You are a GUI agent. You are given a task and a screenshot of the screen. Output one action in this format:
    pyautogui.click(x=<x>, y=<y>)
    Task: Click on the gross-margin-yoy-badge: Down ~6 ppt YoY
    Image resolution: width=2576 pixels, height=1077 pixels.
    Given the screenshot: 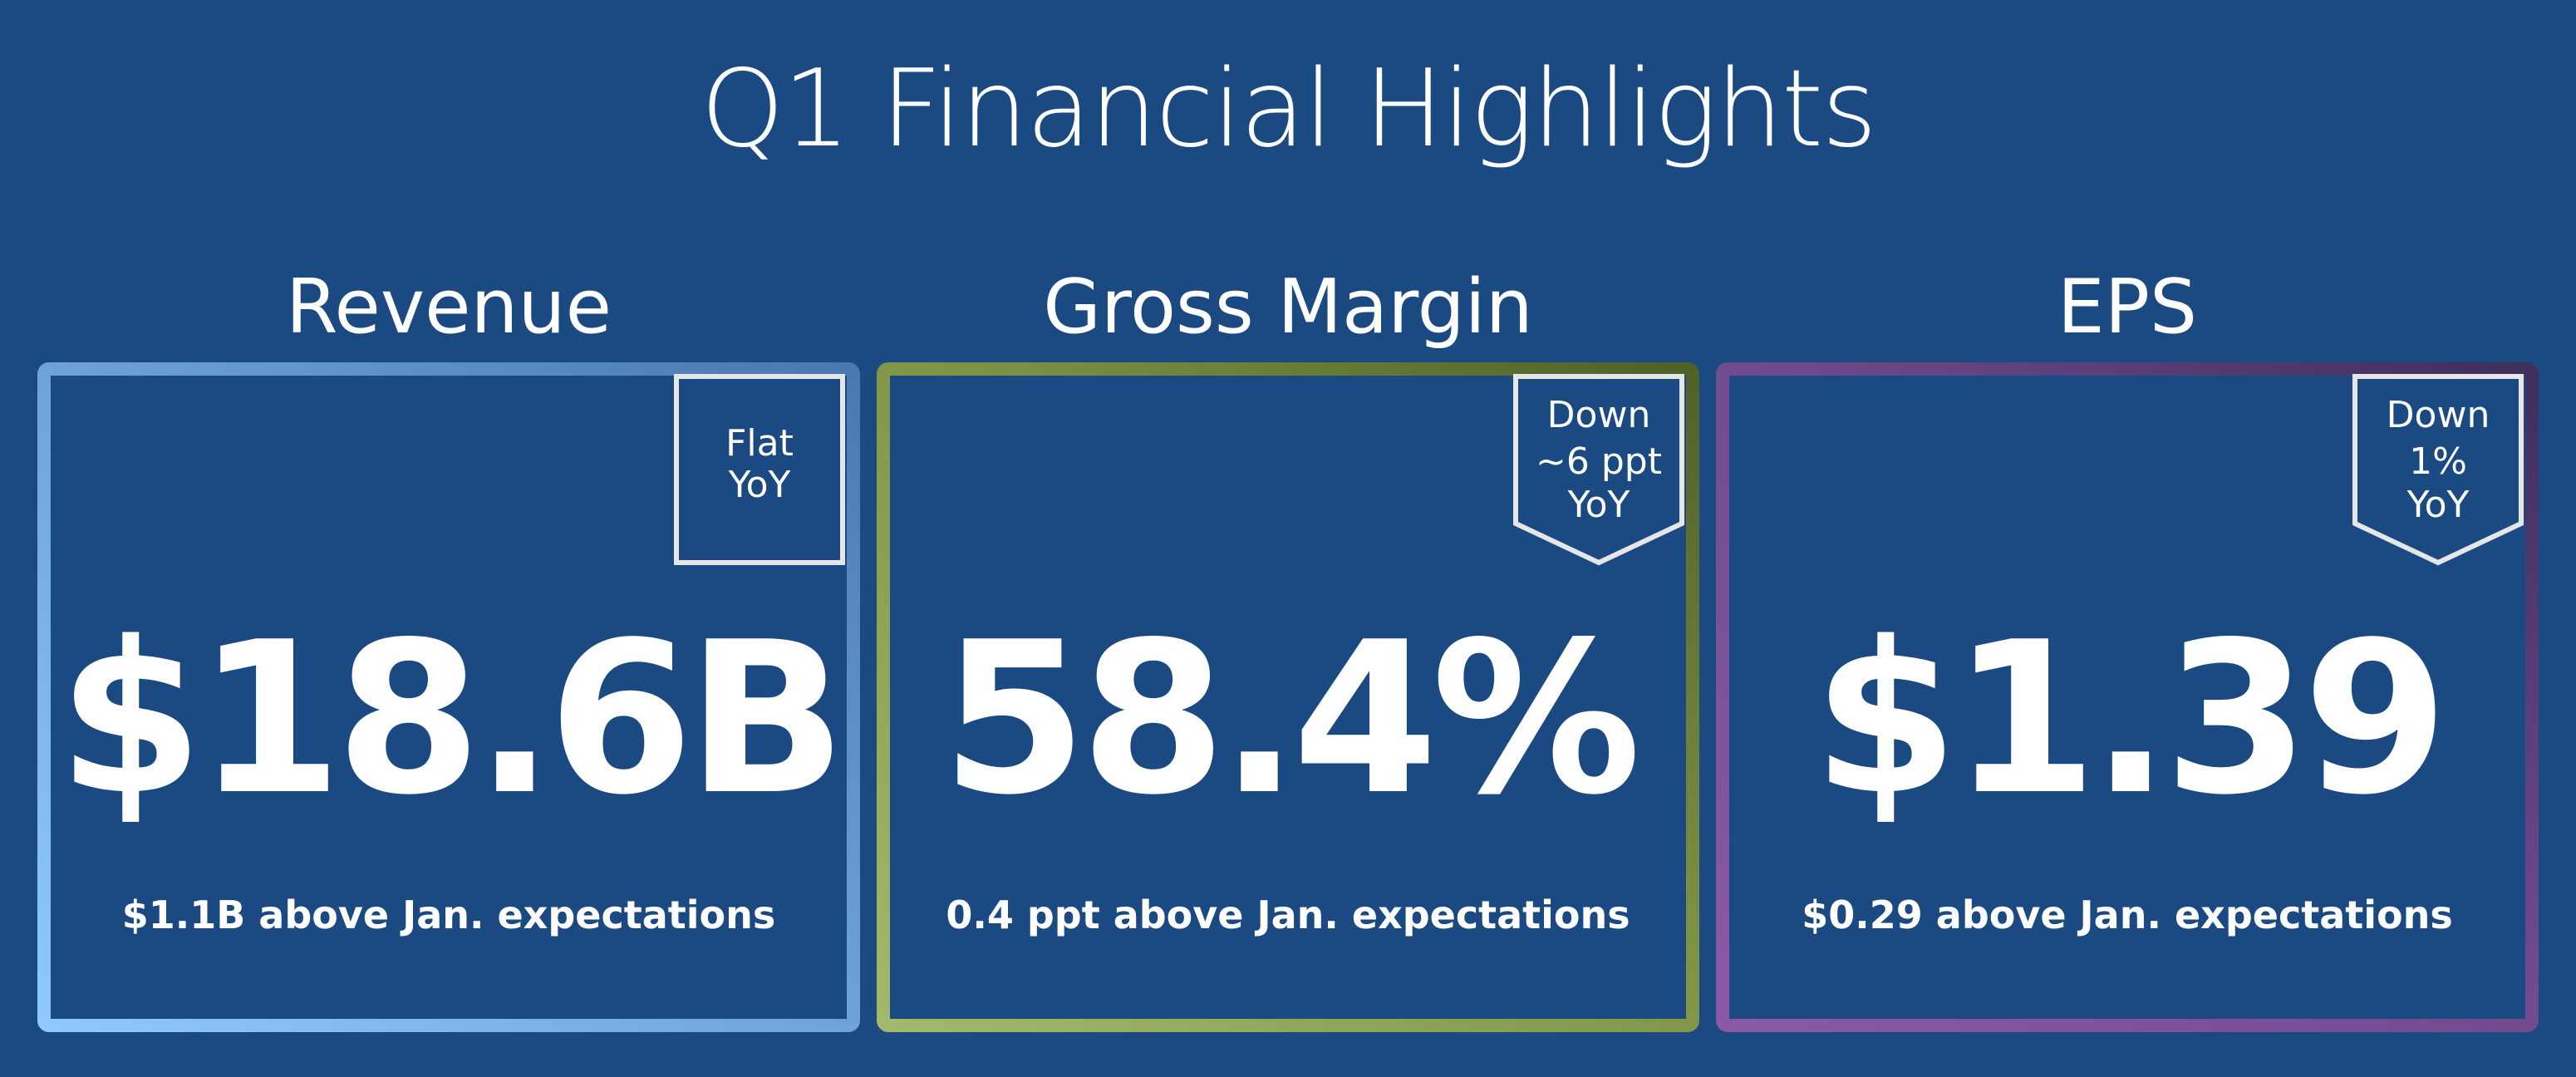 What is the action you would take?
    pyautogui.click(x=1598, y=470)
    